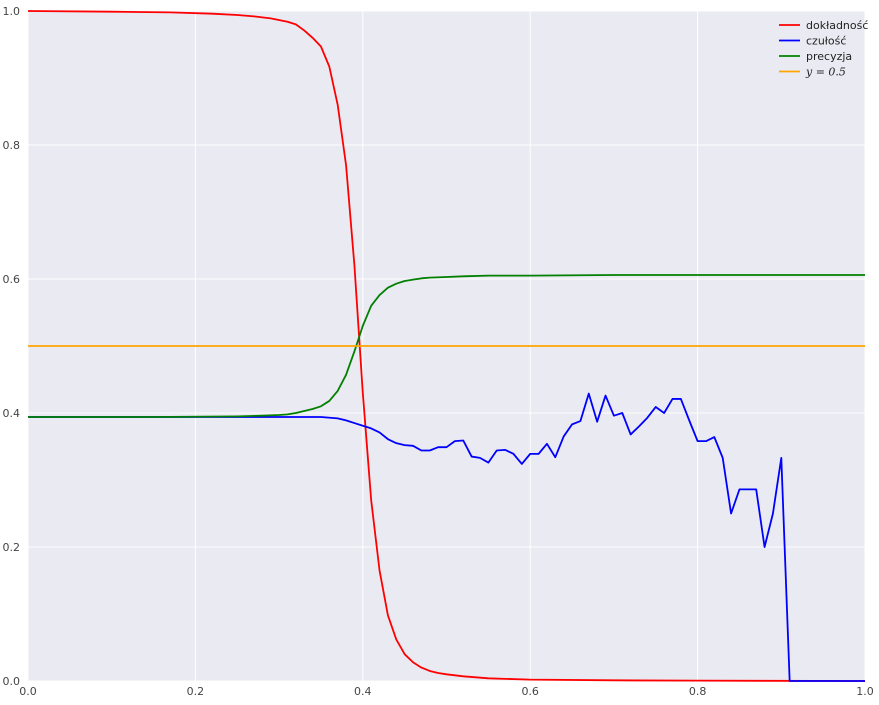 Image resolution: width=879 pixels, height=705 pixels. I want to click on legend-label: dokładność, so click(837, 25).